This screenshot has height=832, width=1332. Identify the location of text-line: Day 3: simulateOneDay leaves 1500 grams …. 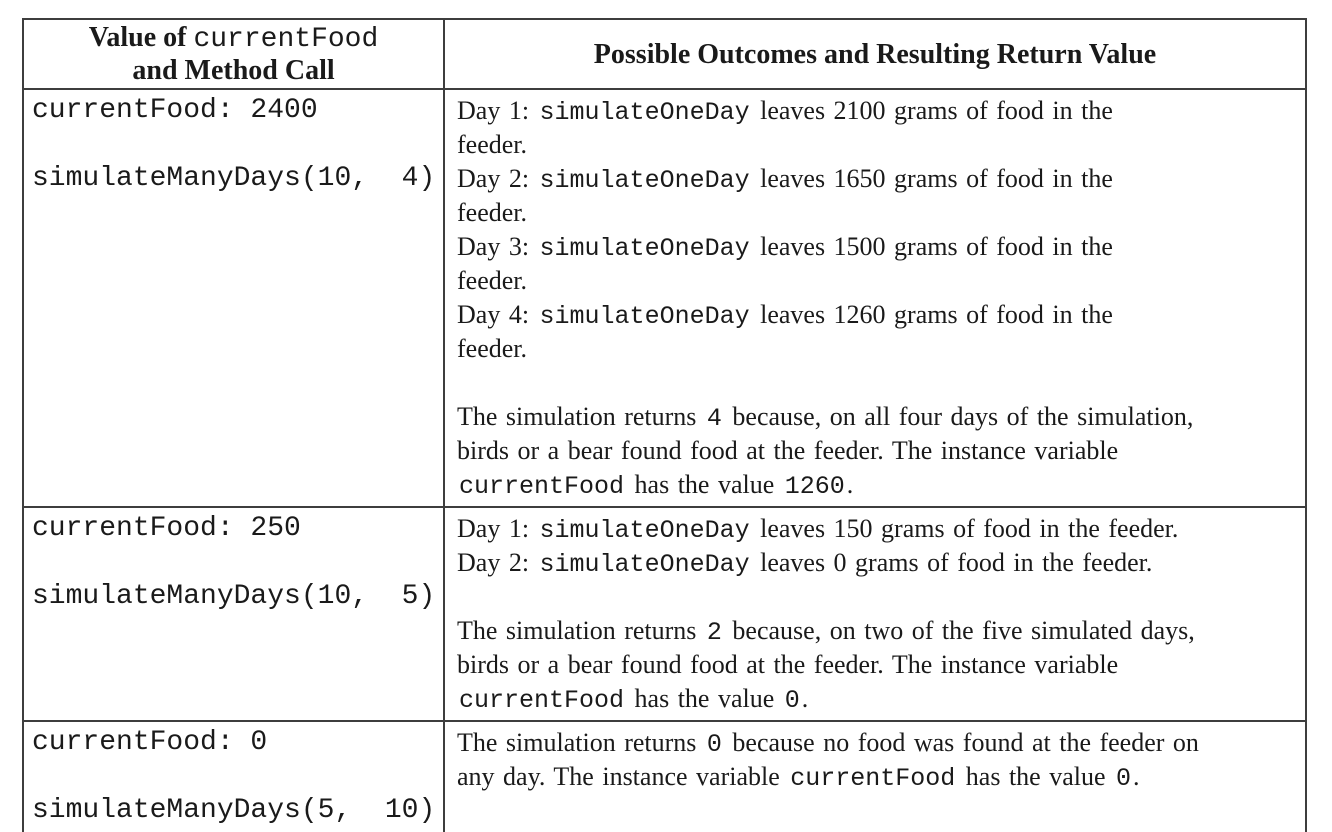
(877, 247).